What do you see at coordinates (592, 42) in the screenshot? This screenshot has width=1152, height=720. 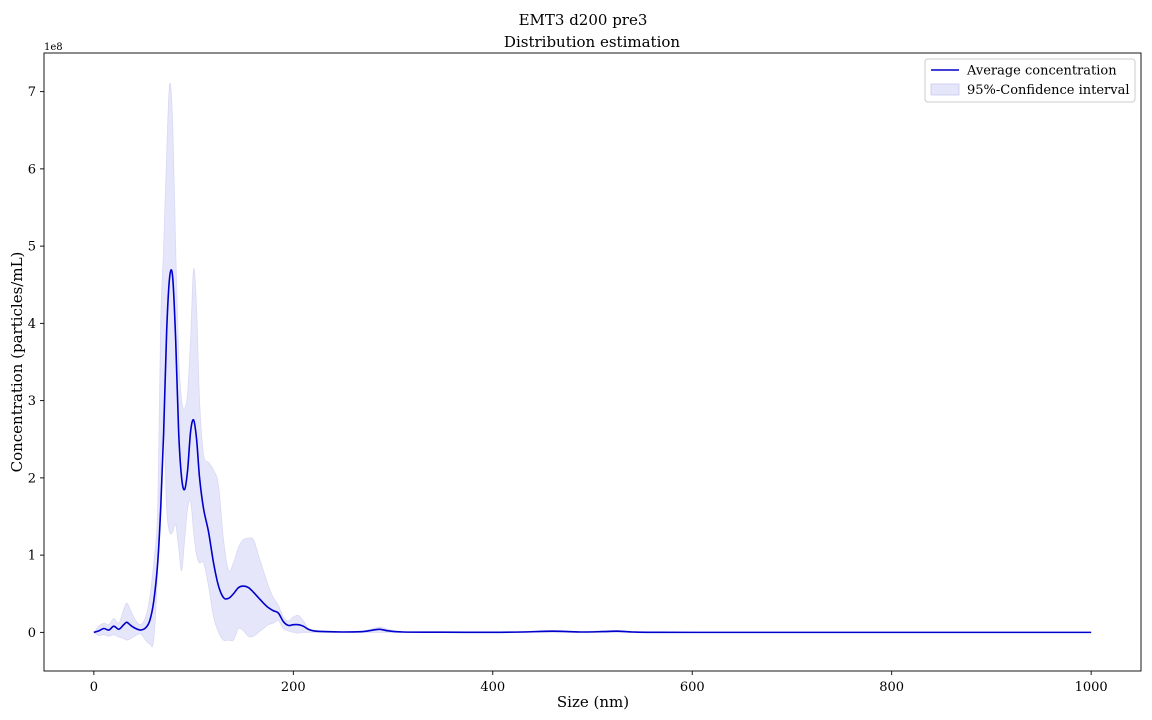 I see `chart-title: Distribution estimation` at bounding box center [592, 42].